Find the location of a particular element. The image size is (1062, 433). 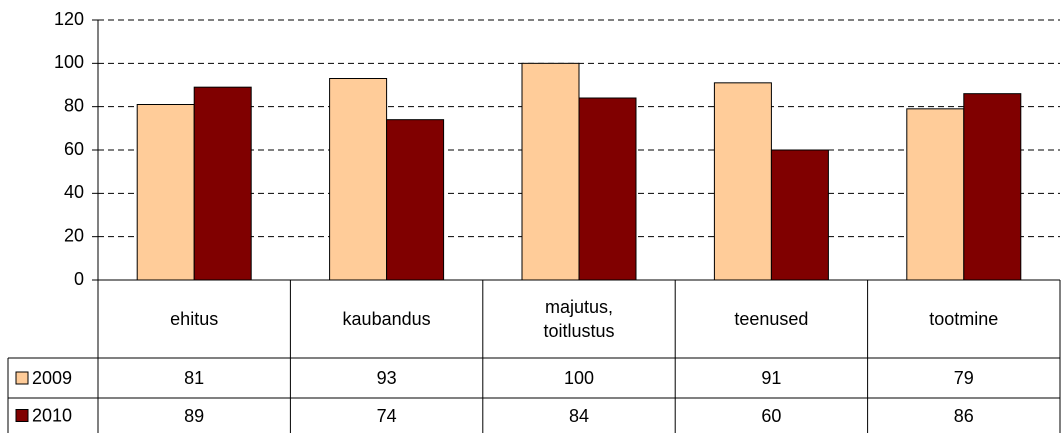

table-value: 84 is located at coordinates (579, 415).